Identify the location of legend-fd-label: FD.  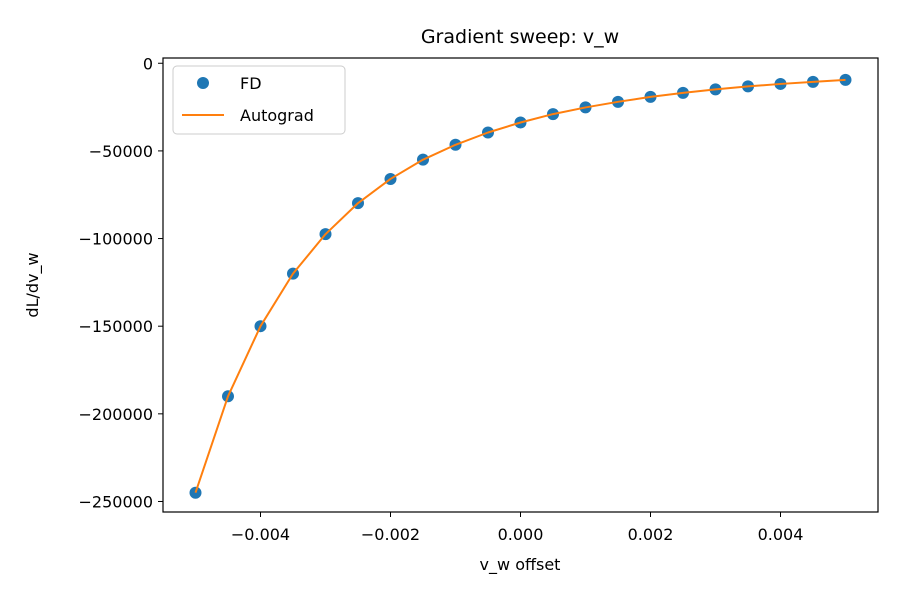
(251, 83).